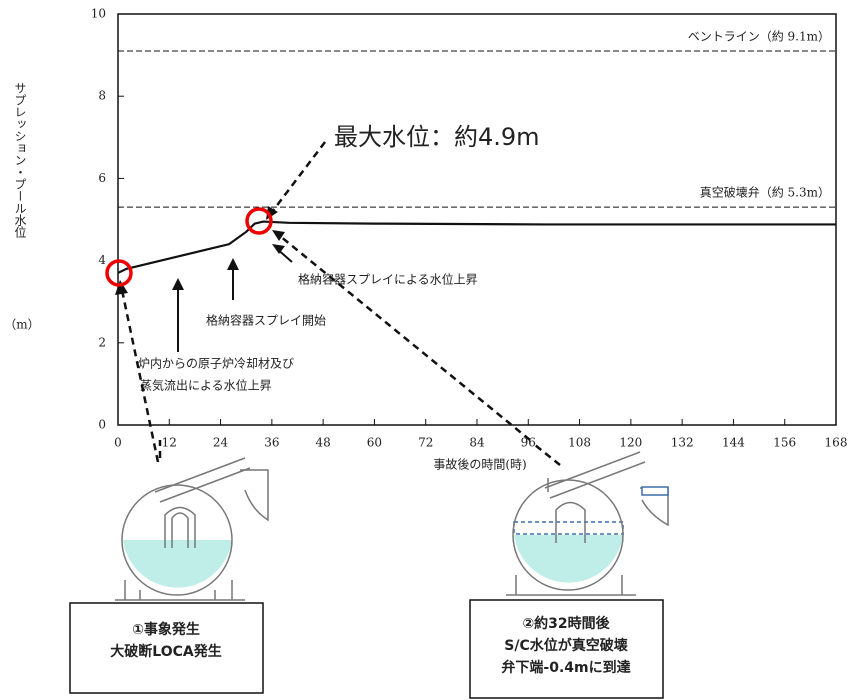 The width and height of the screenshot is (858, 700). What do you see at coordinates (102, 425) in the screenshot?
I see `y-tick-label: 0` at bounding box center [102, 425].